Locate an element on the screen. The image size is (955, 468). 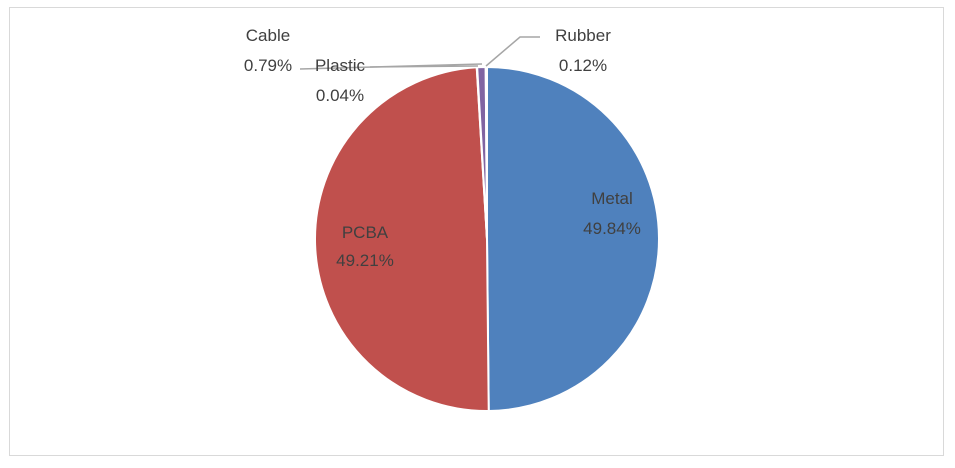
slice-label-metal: Metal is located at coordinates (612, 198).